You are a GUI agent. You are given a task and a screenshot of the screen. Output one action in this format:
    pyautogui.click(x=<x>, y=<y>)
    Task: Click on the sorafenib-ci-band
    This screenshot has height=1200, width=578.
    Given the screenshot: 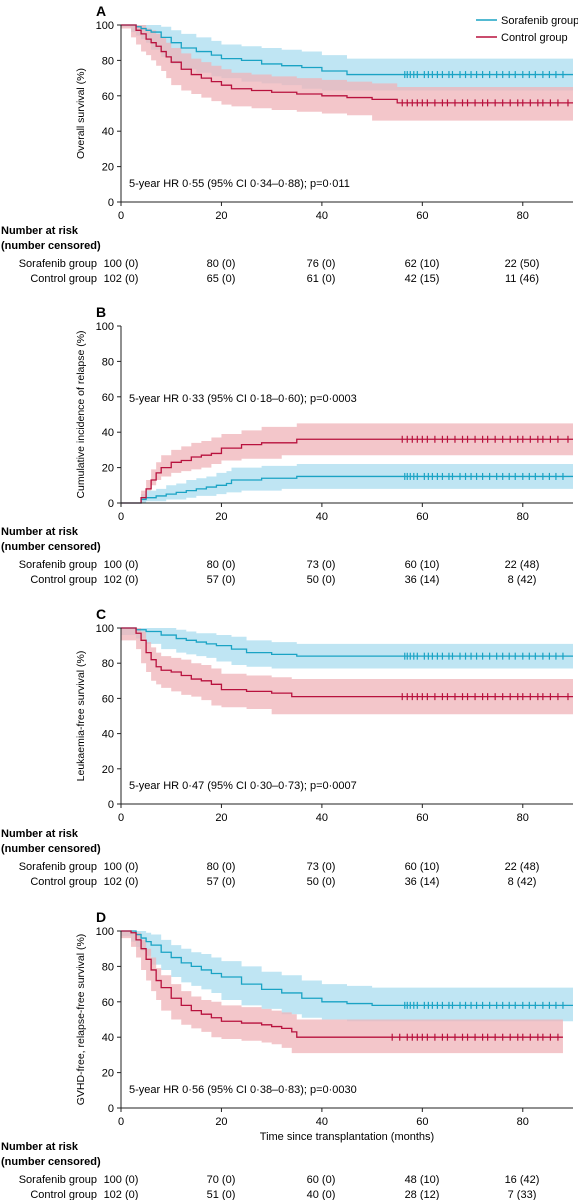 What is the action you would take?
    pyautogui.click(x=347, y=976)
    